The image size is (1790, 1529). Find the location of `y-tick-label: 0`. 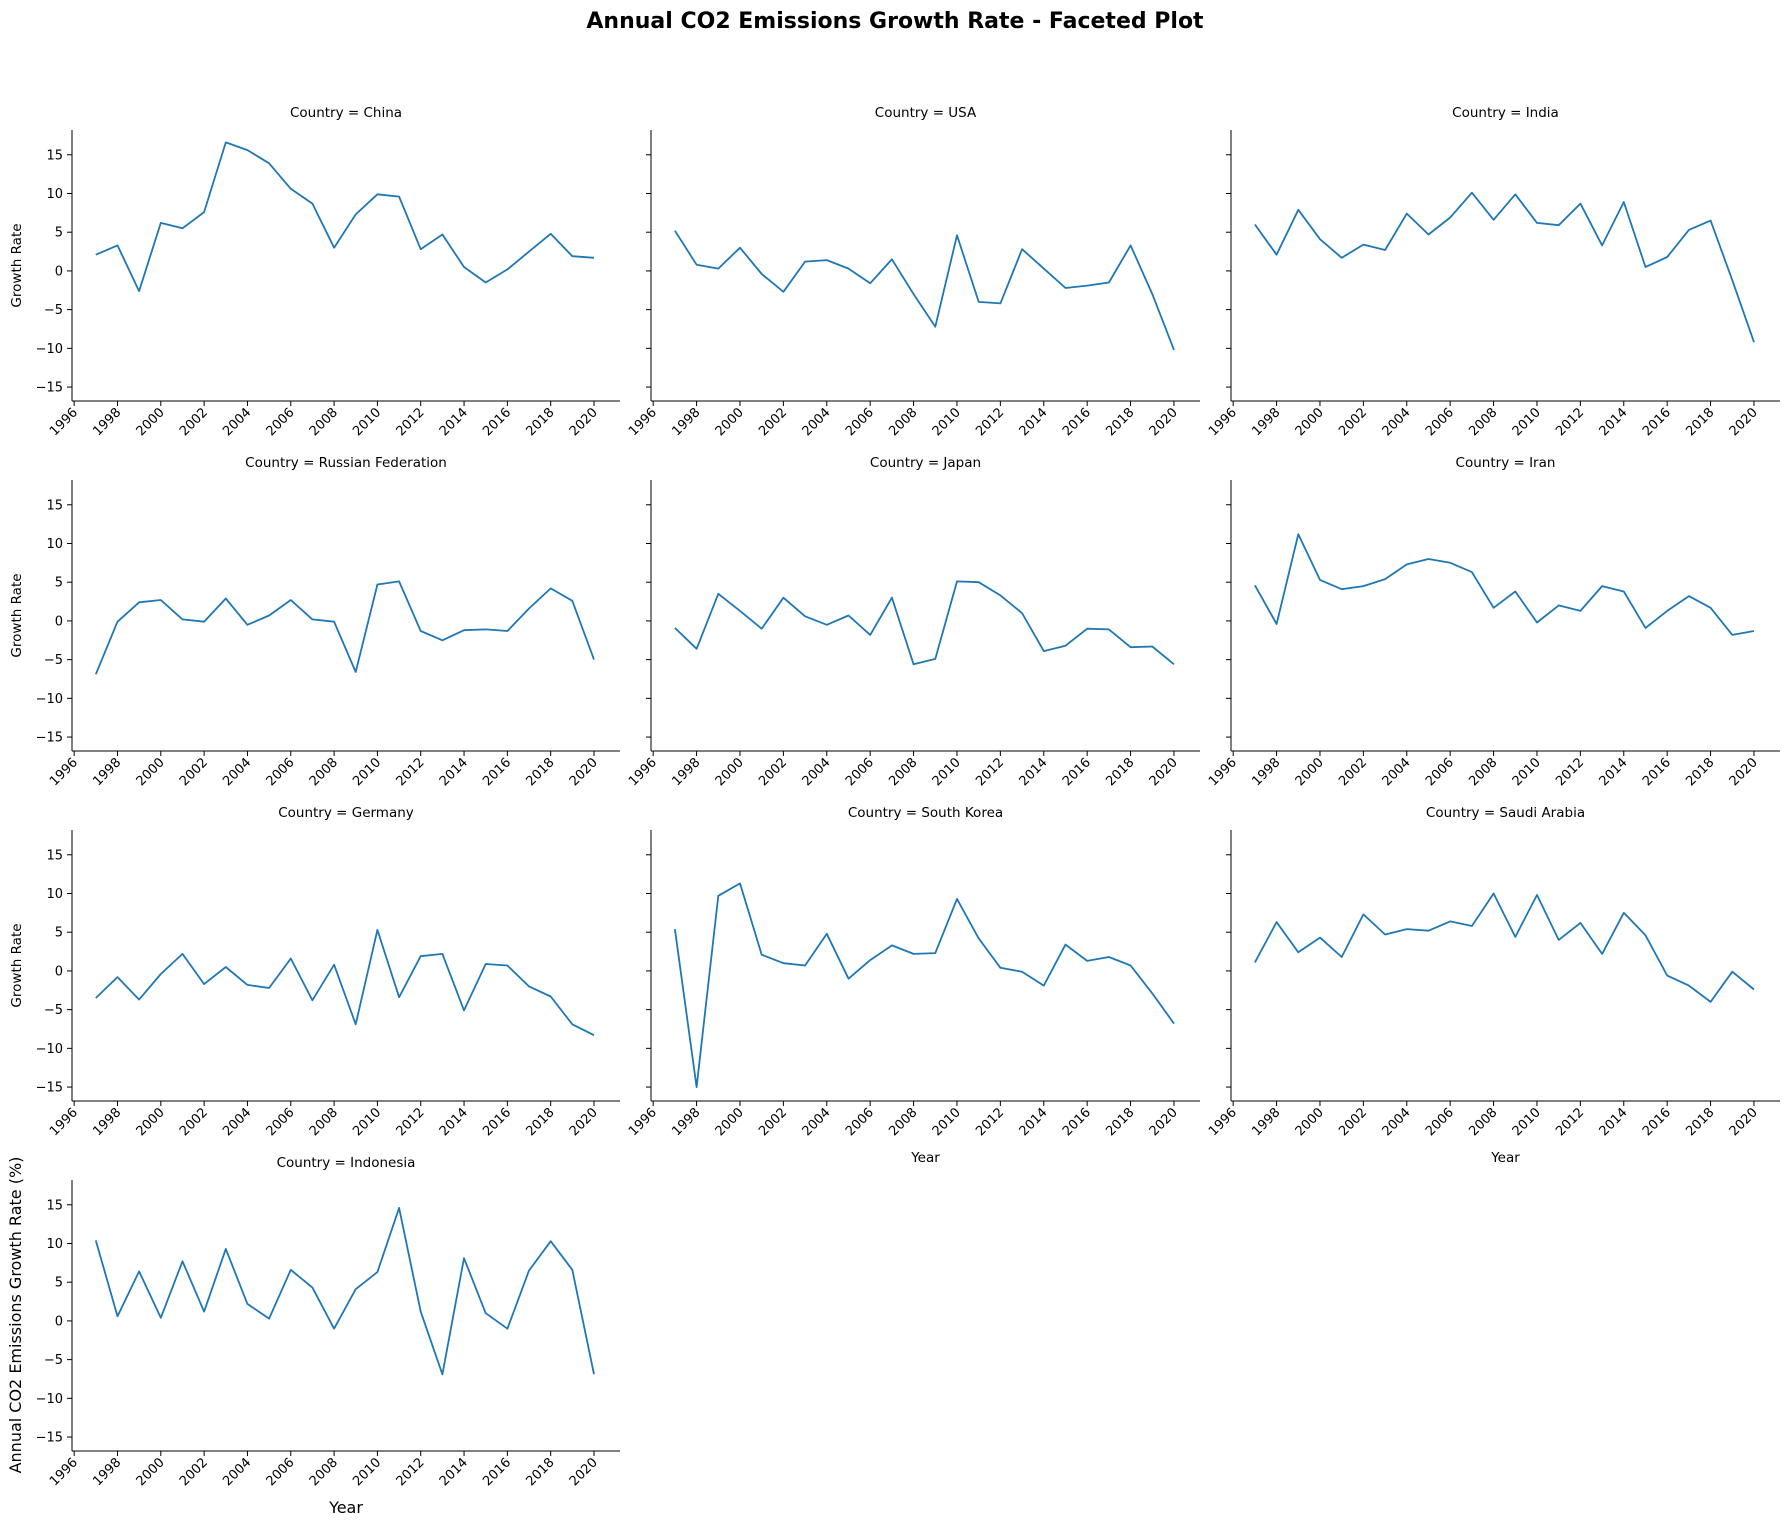

y-tick-label: 0 is located at coordinates (59, 971).